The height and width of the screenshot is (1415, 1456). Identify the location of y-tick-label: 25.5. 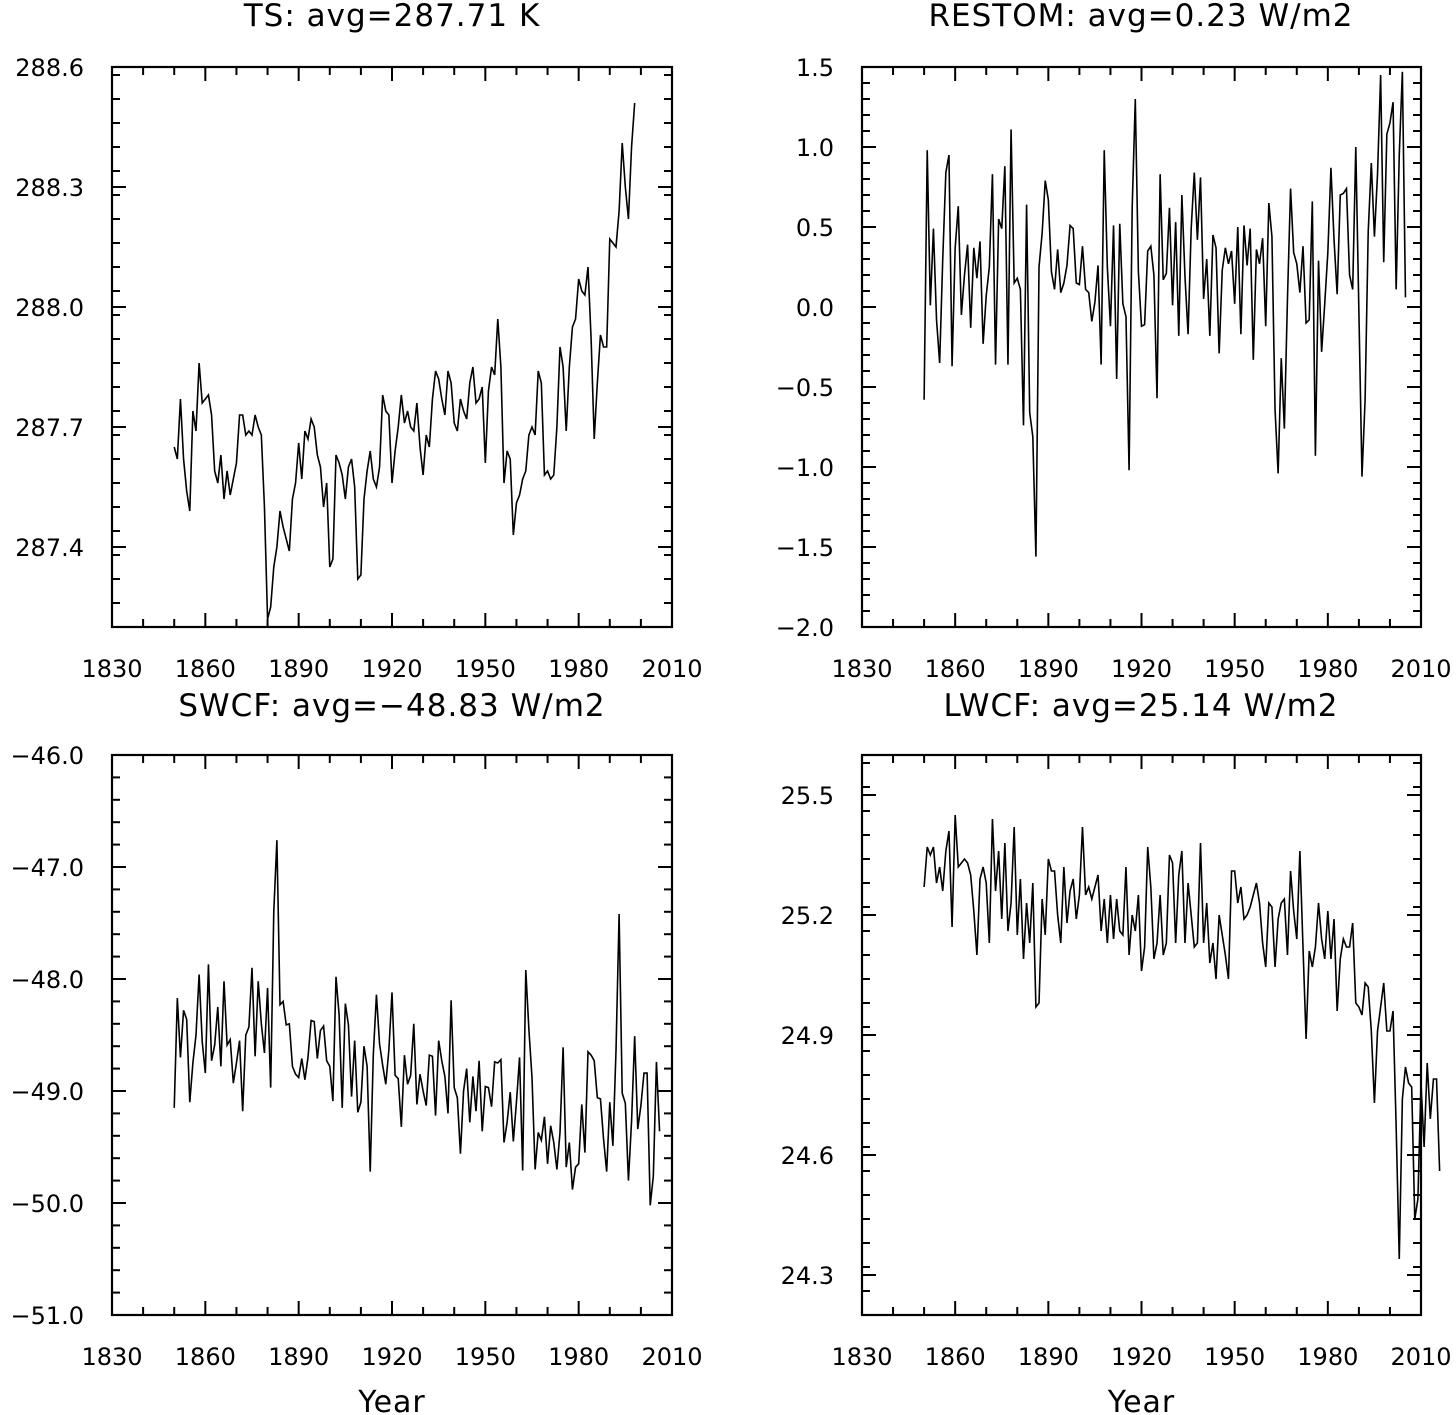
(807, 796).